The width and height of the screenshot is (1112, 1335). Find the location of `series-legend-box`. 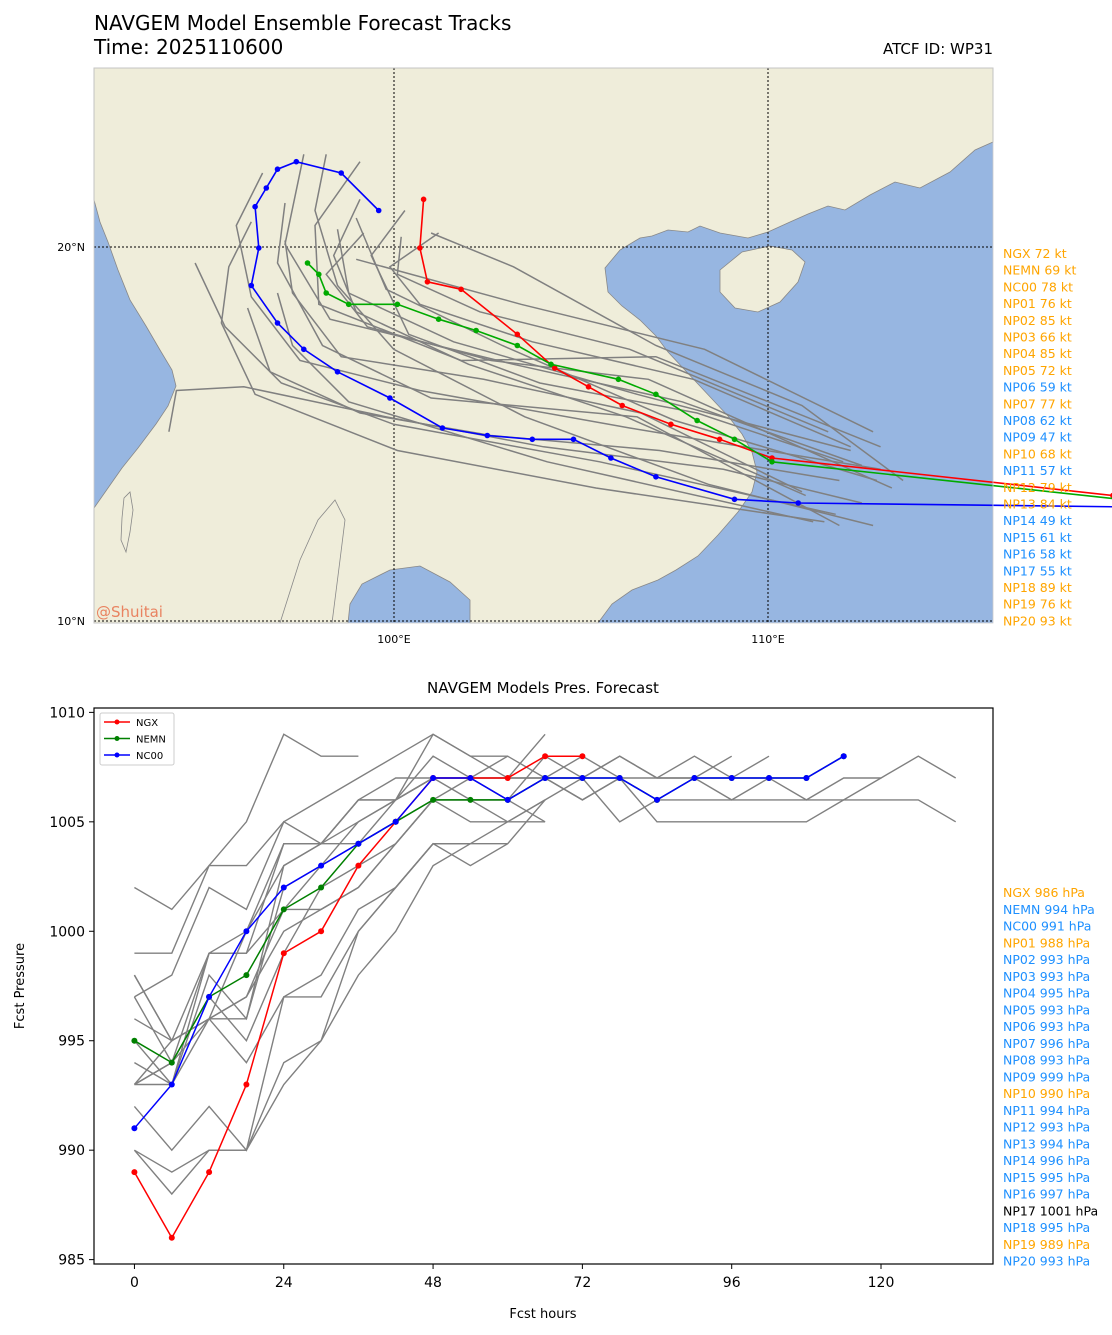

series-legend-box is located at coordinates (137, 739).